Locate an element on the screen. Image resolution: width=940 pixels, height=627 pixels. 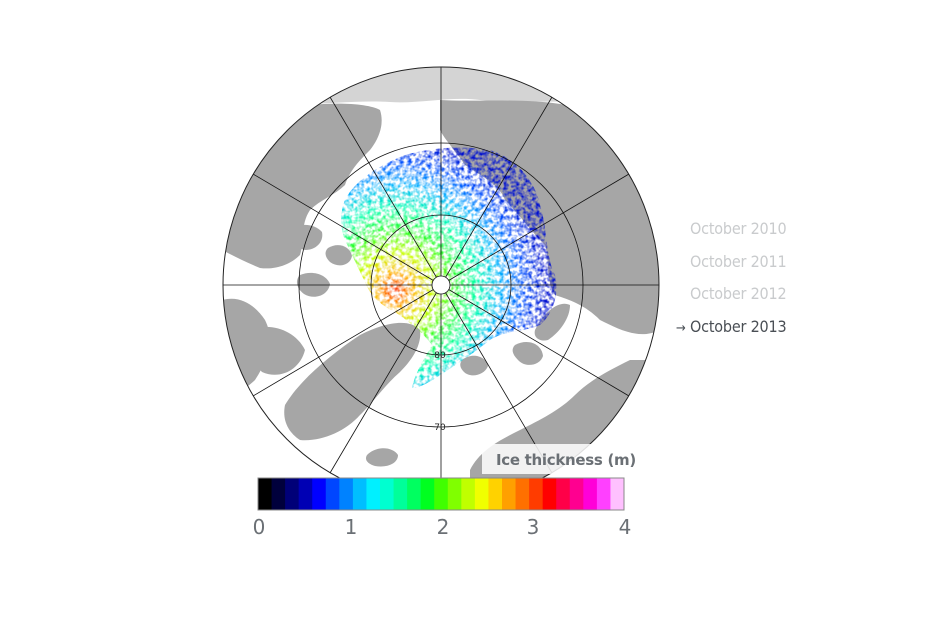
year-option-2012: October 2012 is located at coordinates (731, 299).